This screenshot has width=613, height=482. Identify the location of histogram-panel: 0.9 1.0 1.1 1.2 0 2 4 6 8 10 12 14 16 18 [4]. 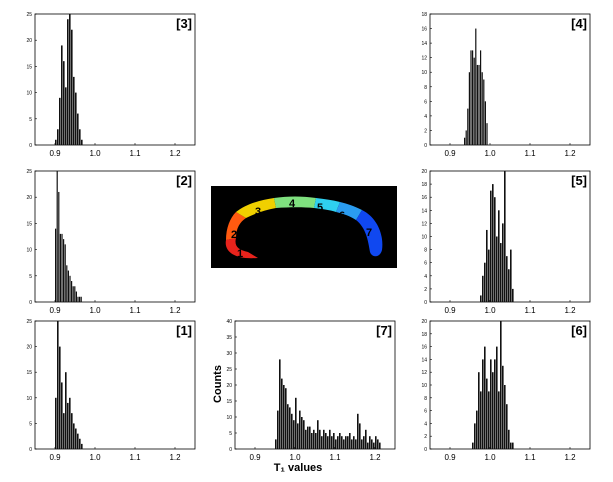
(506, 85).